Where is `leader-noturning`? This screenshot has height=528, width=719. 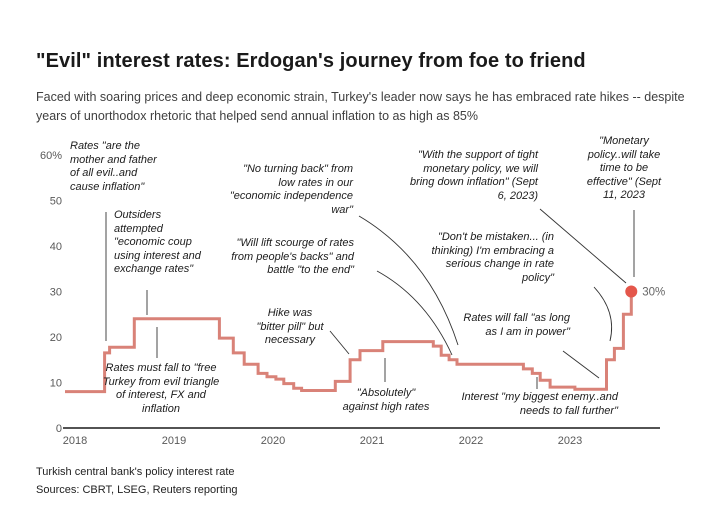
leader-noturning is located at coordinates (408, 280).